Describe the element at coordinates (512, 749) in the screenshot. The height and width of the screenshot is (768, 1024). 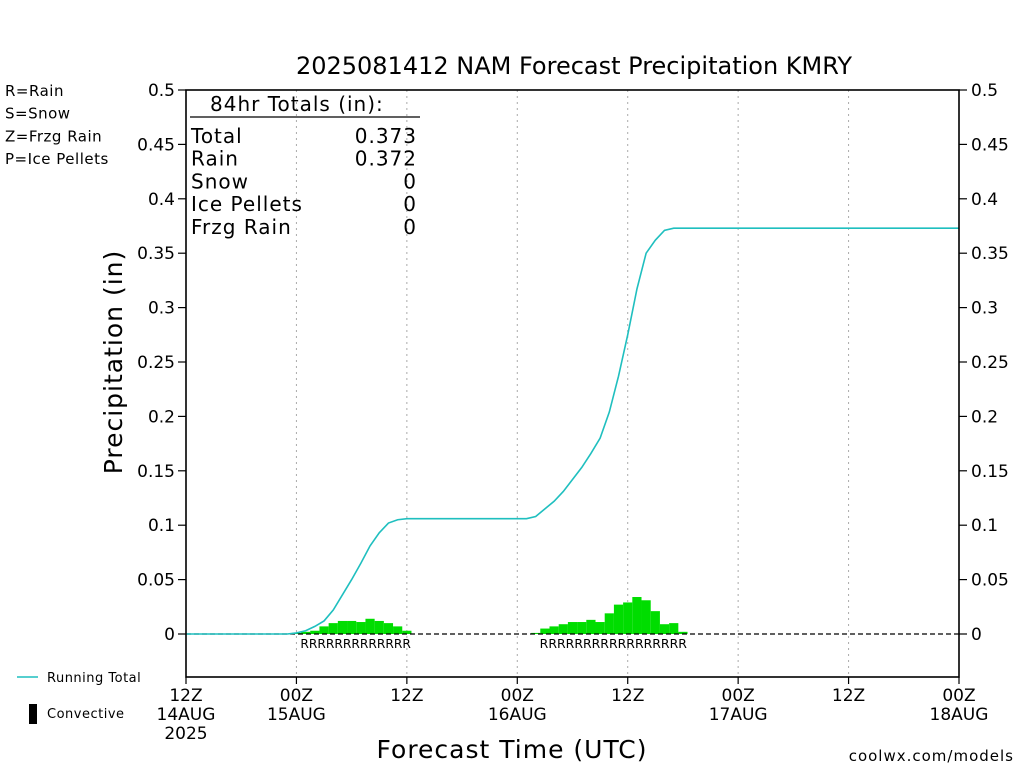
I see `x-axis-label: Forecast Time (UTC)` at that location.